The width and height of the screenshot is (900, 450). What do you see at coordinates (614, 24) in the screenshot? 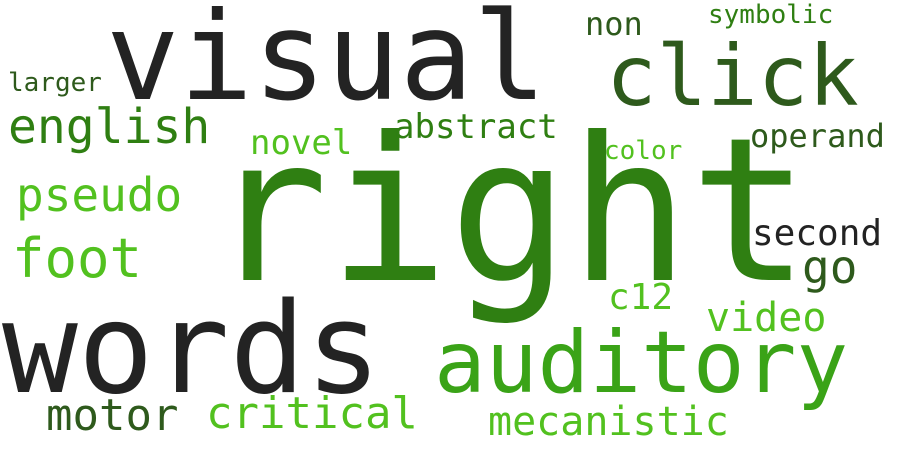
I see `word-non: non` at bounding box center [614, 24].